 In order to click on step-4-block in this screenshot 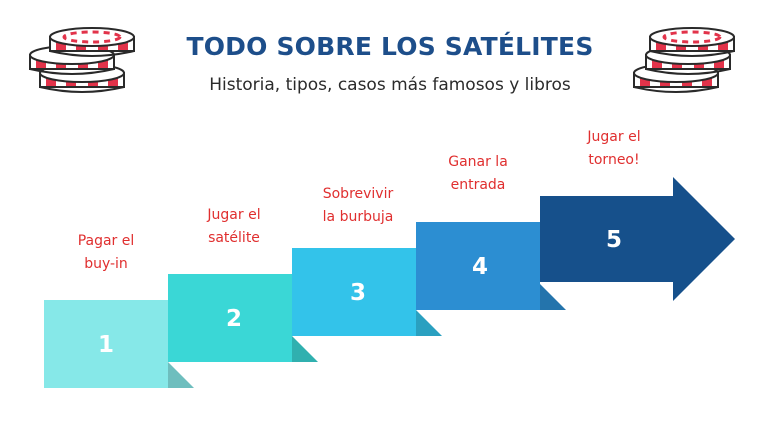, I will do `click(478, 266)`.